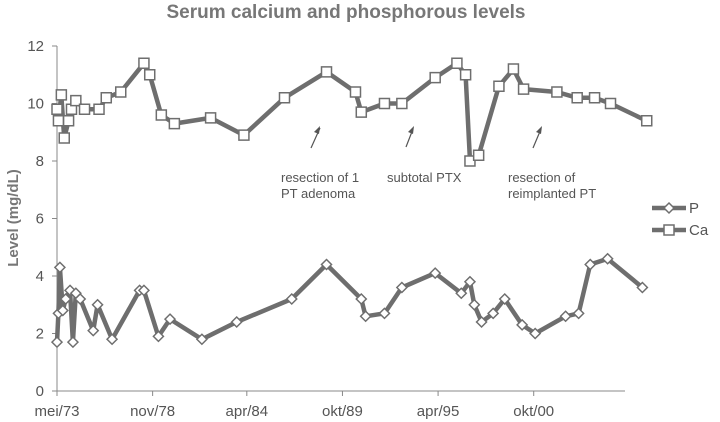 The width and height of the screenshot is (720, 422). What do you see at coordinates (552, 193) in the screenshot?
I see `annotation-line: reimplanted PT` at bounding box center [552, 193].